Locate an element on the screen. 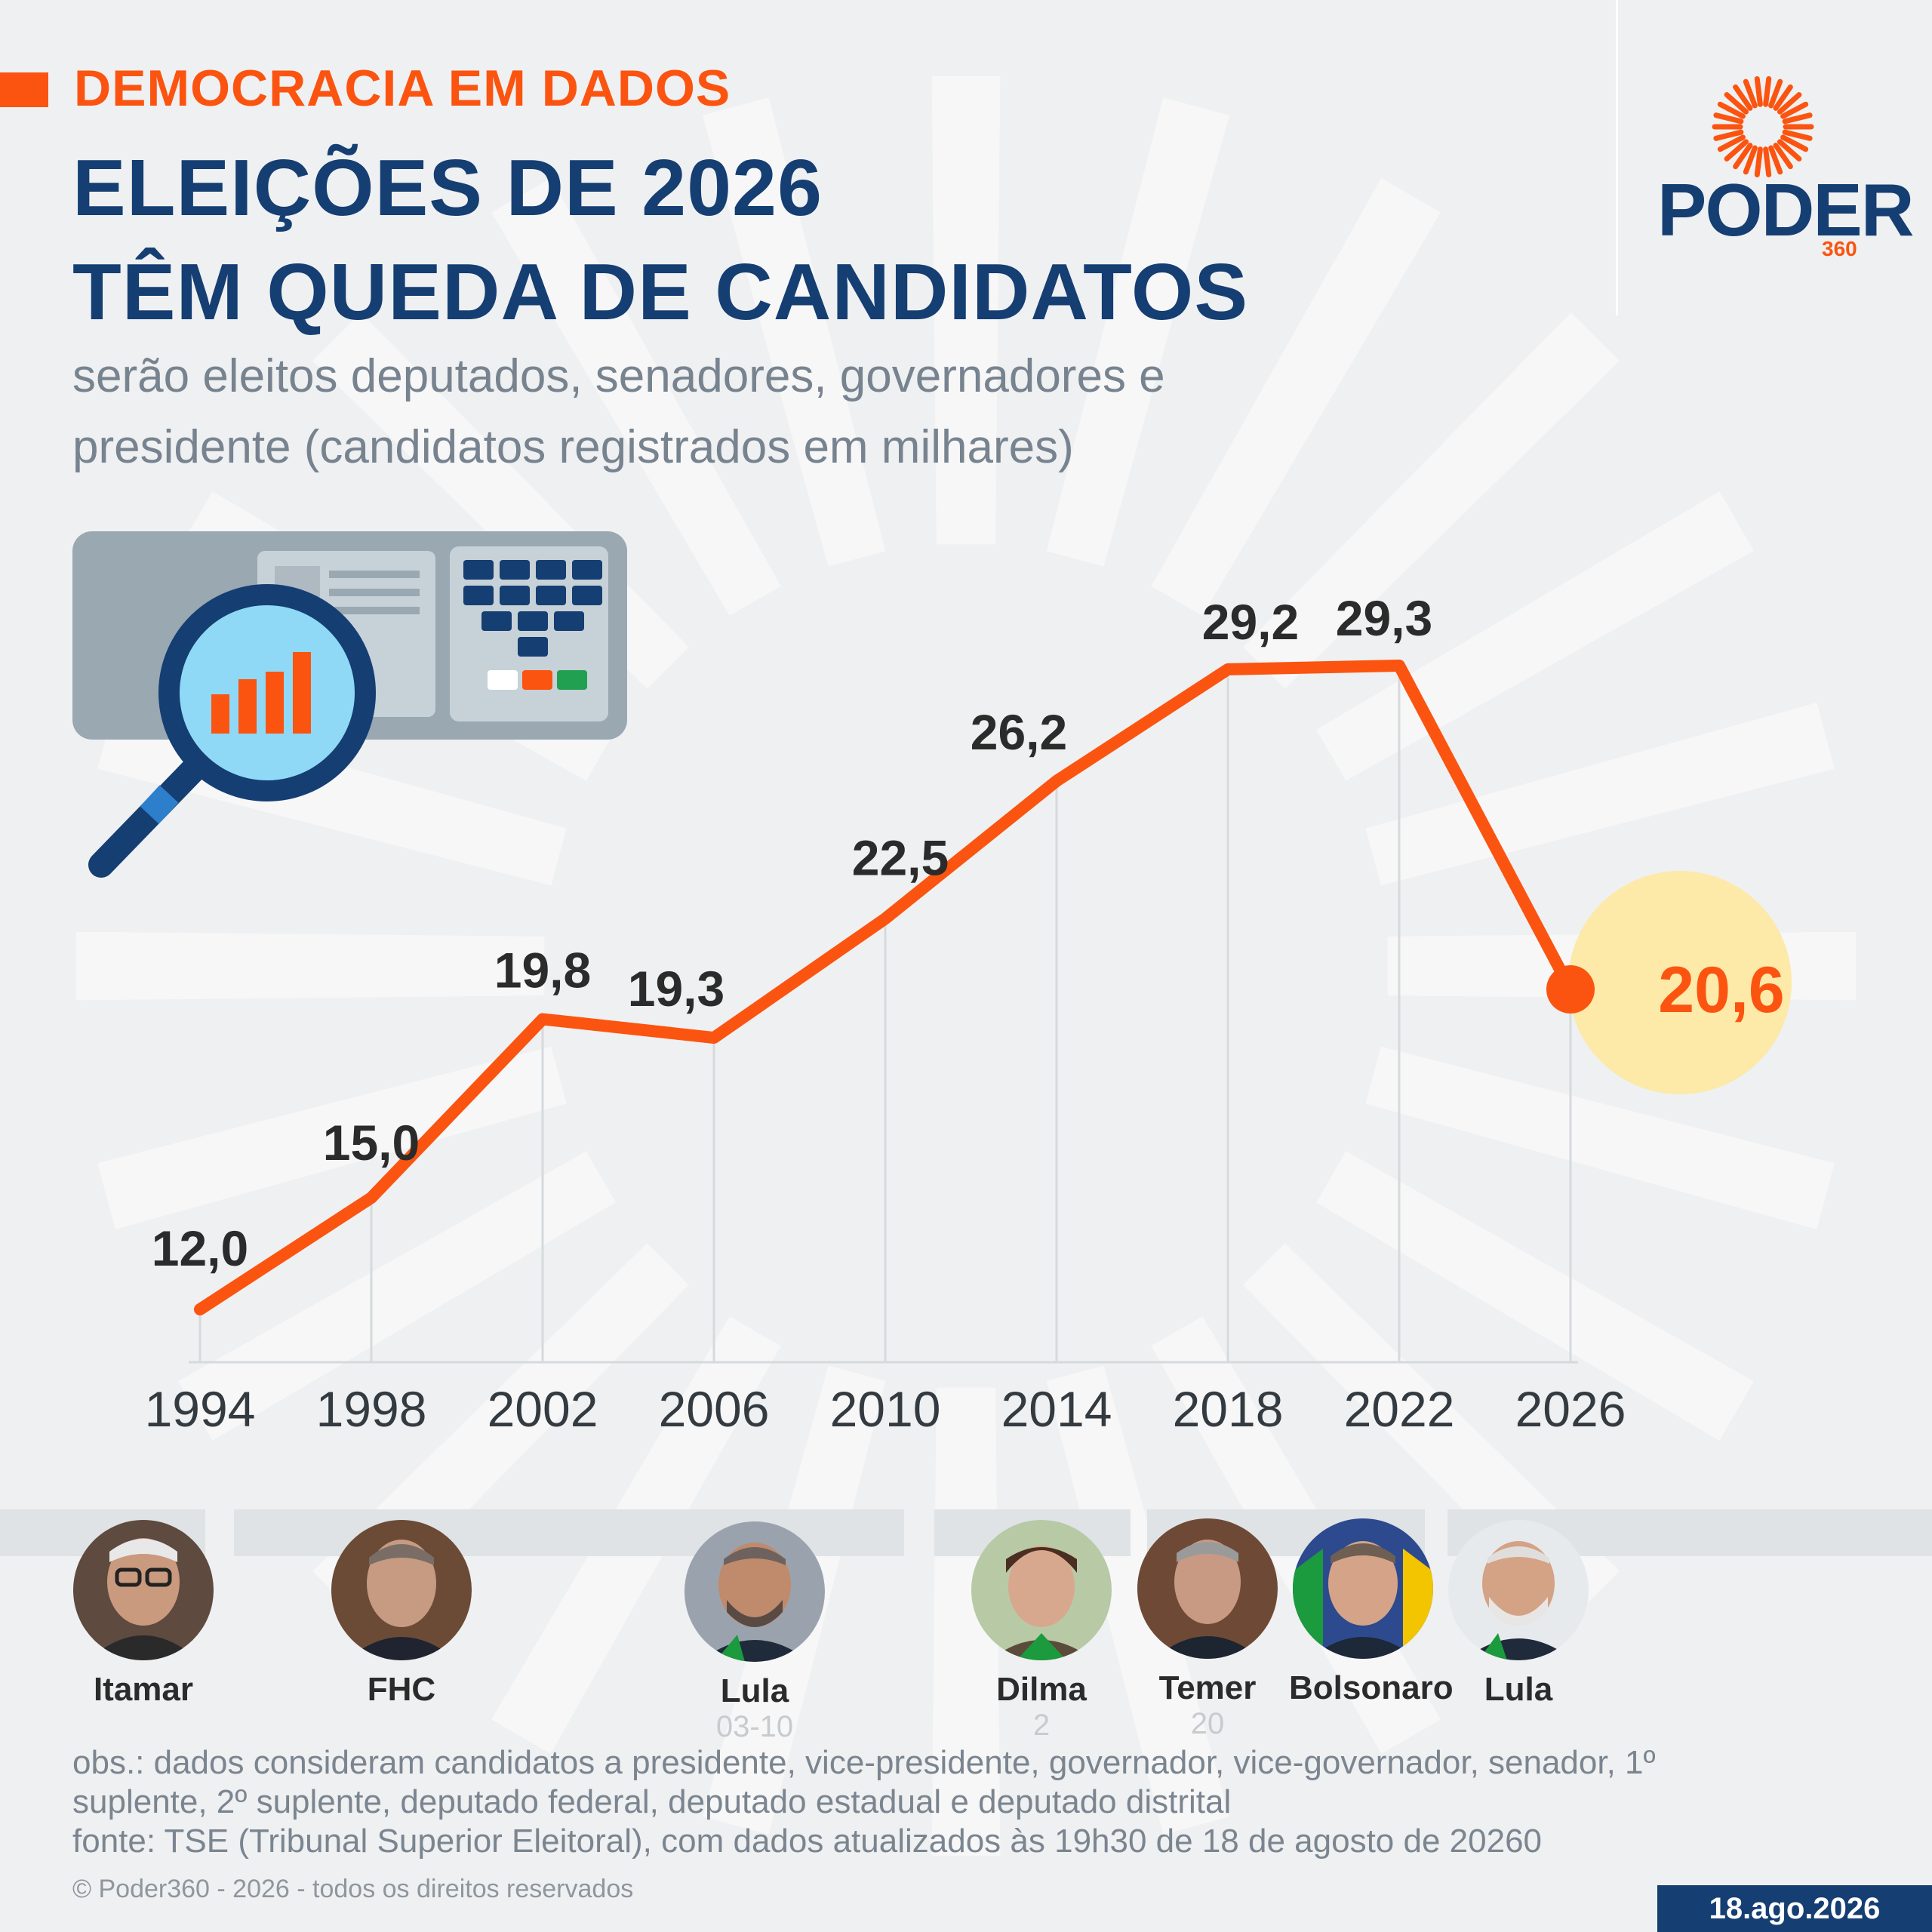 The width and height of the screenshot is (1932, 1932). term-years-faded: 20 is located at coordinates (1207, 1723).